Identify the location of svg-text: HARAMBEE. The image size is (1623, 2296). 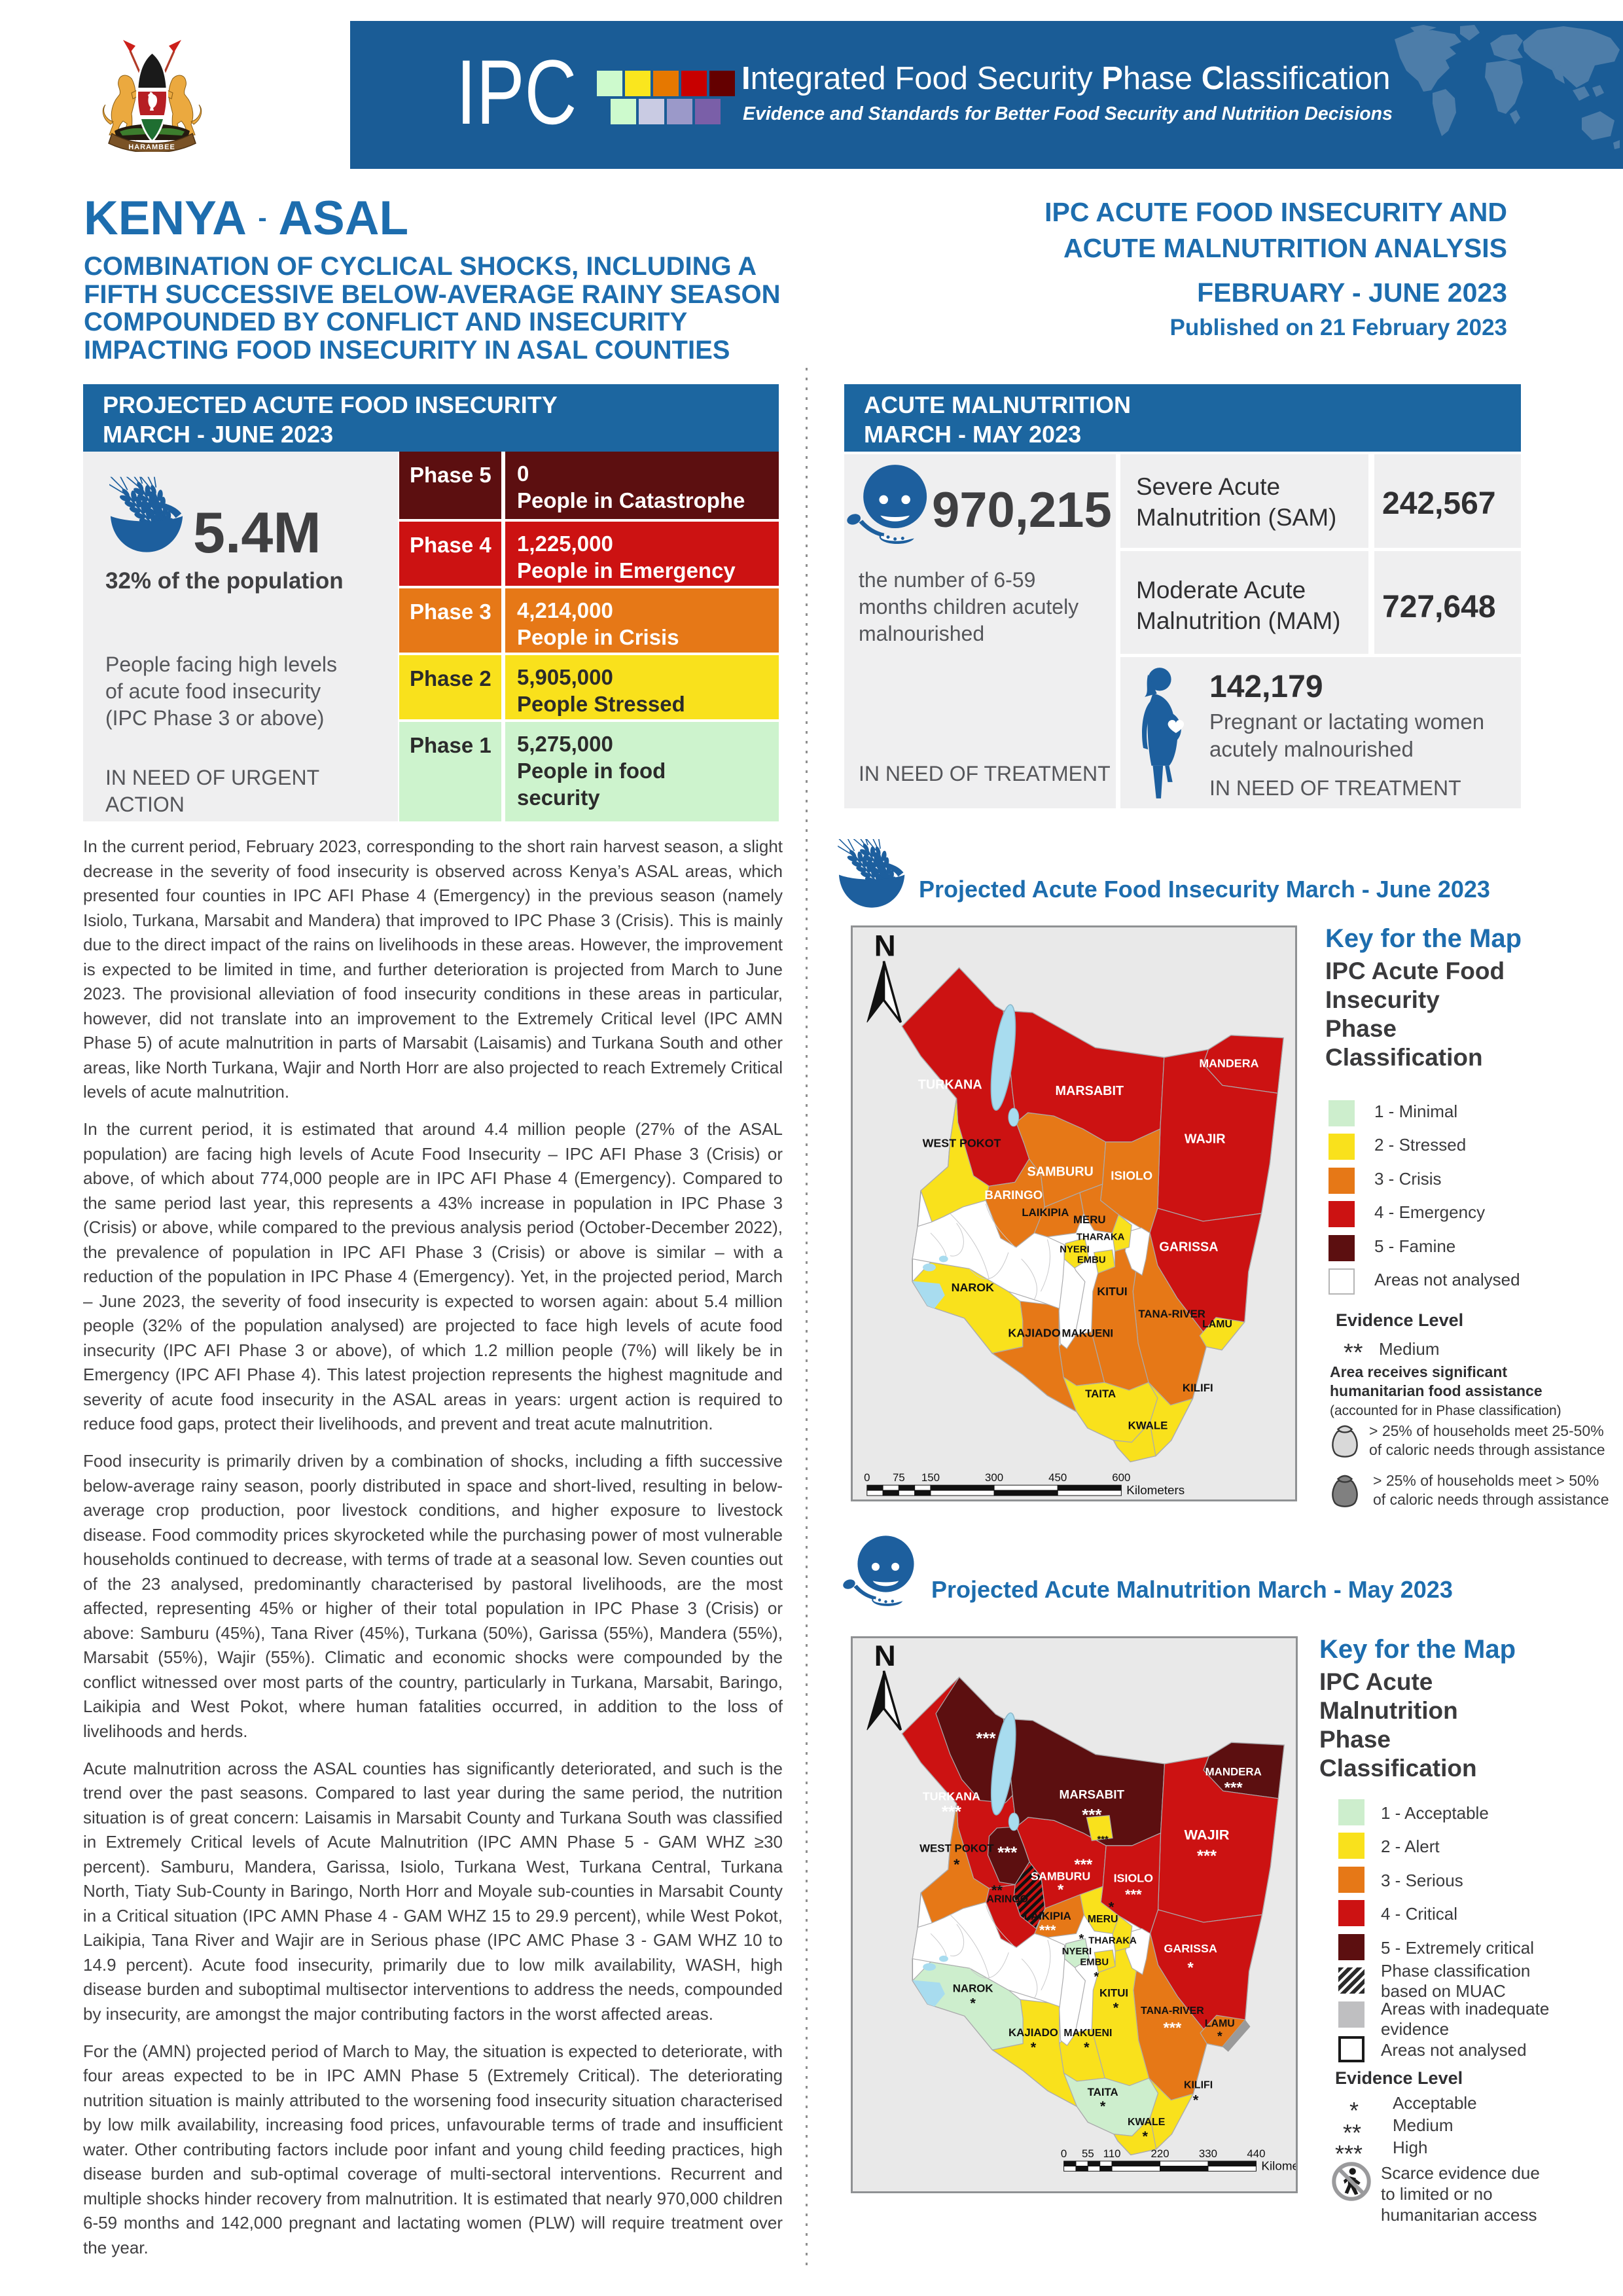
(151, 147).